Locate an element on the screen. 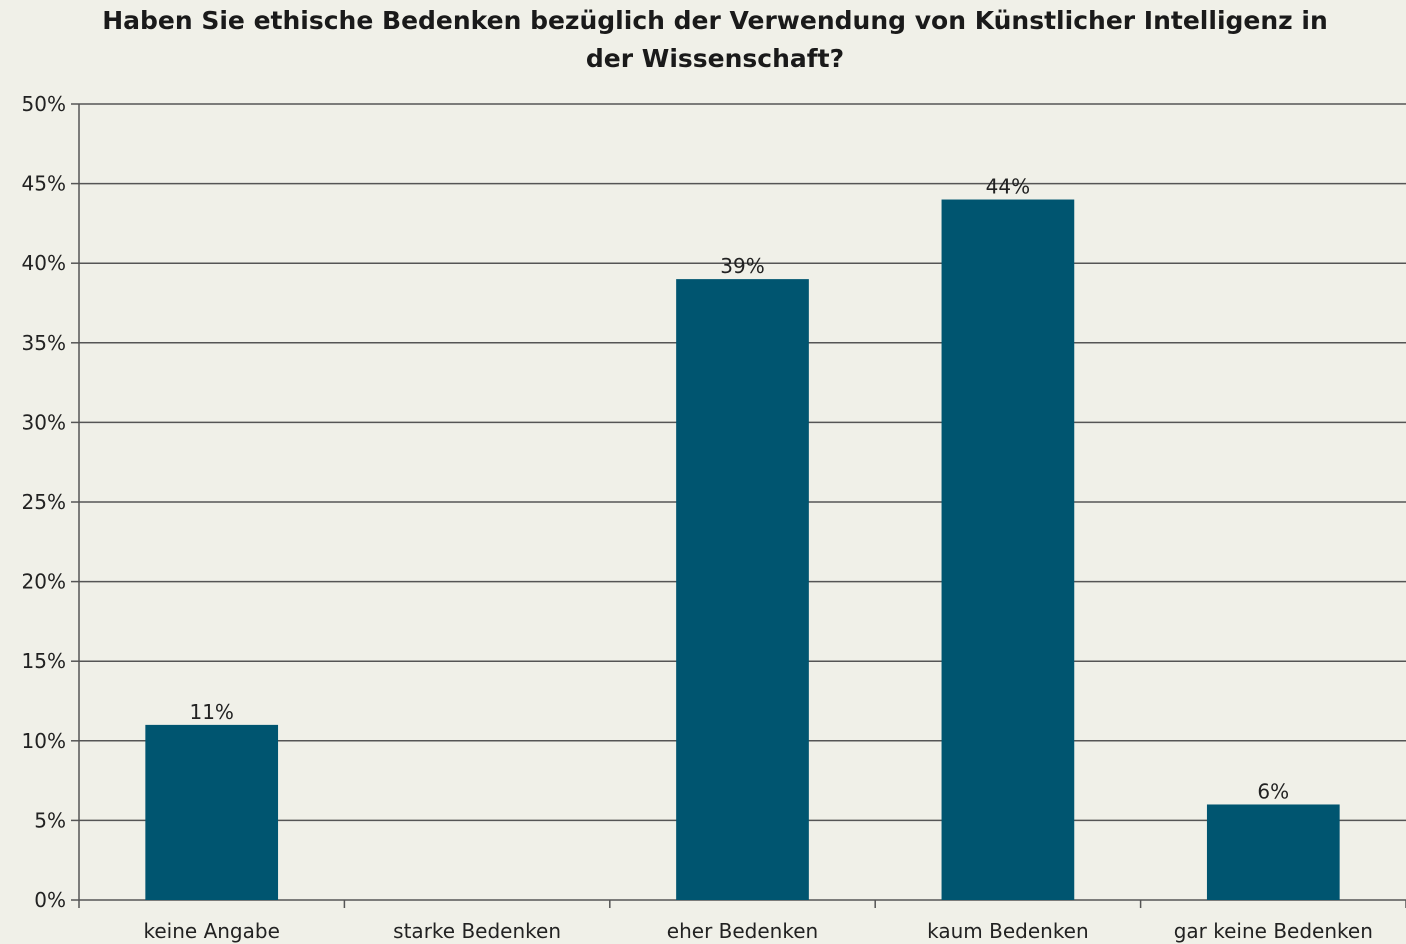  y-tick-label: 35% is located at coordinates (44, 343).